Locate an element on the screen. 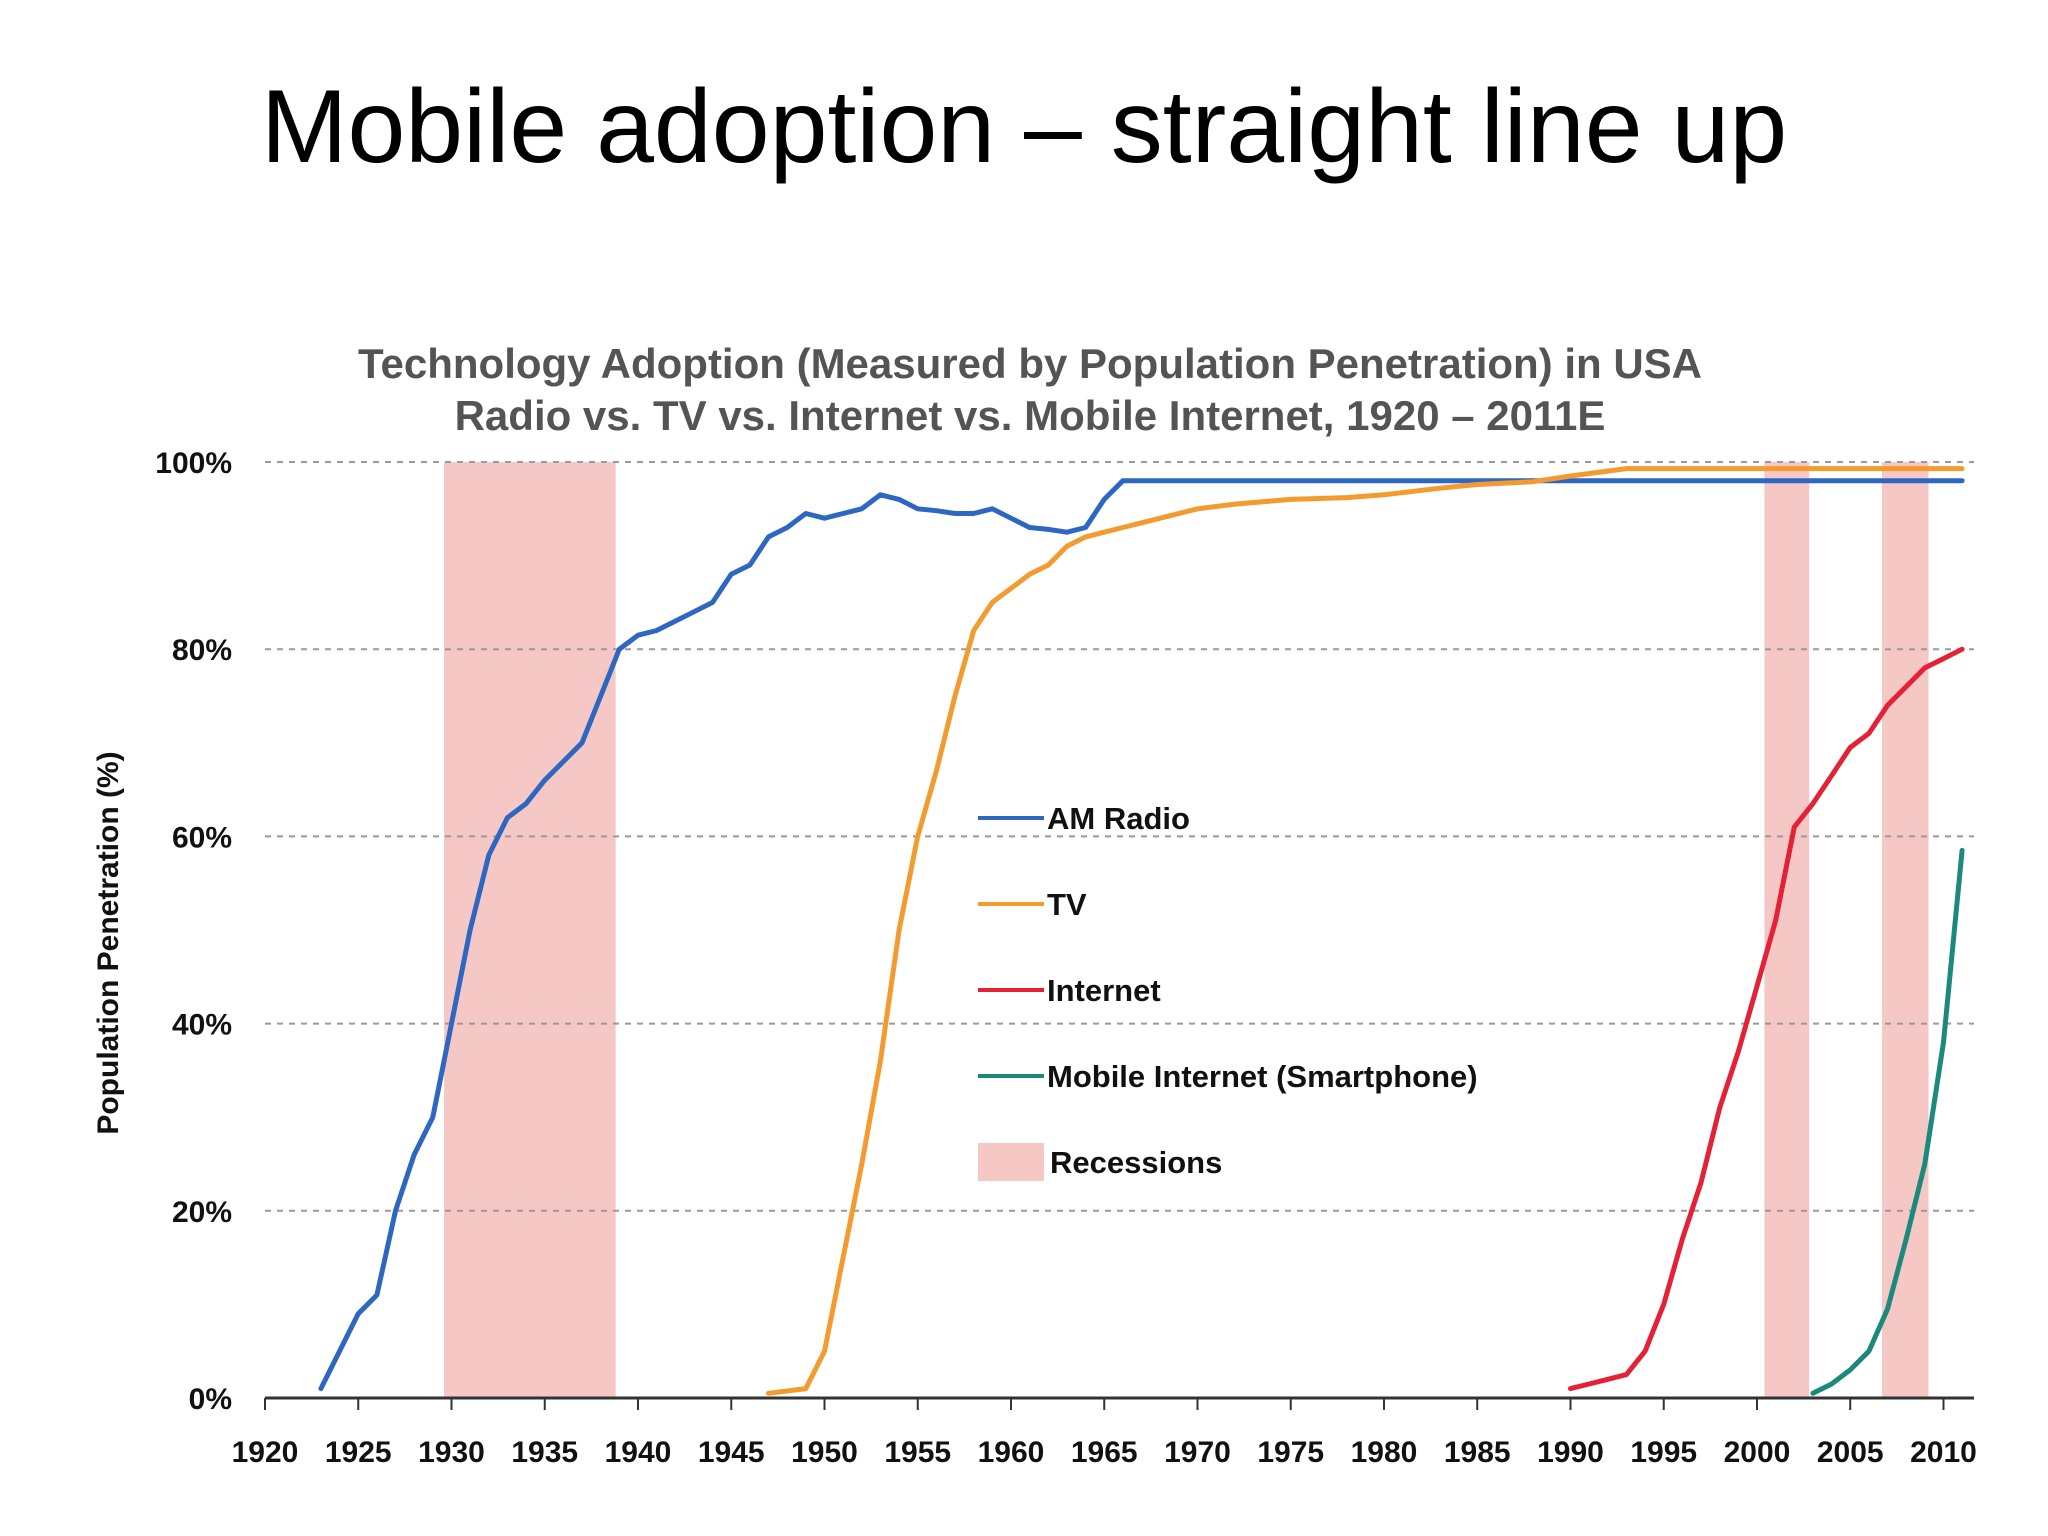  legend-label: TV is located at coordinates (1067, 904).